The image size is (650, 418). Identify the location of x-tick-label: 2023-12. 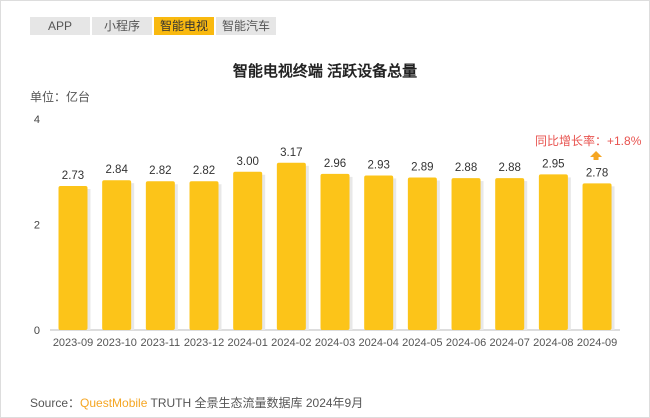
(204, 343).